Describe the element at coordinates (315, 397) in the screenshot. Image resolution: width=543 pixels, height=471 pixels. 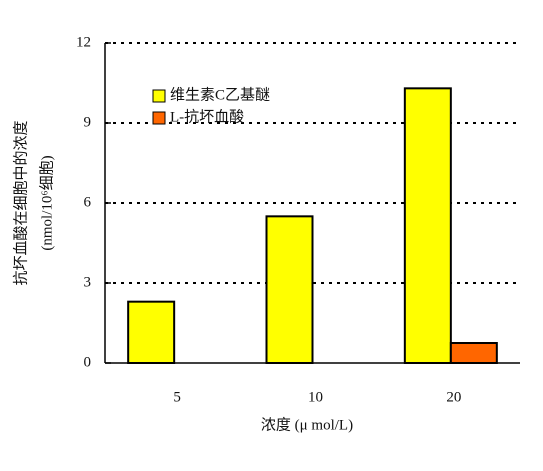
I see `x-tick-label: 10` at that location.